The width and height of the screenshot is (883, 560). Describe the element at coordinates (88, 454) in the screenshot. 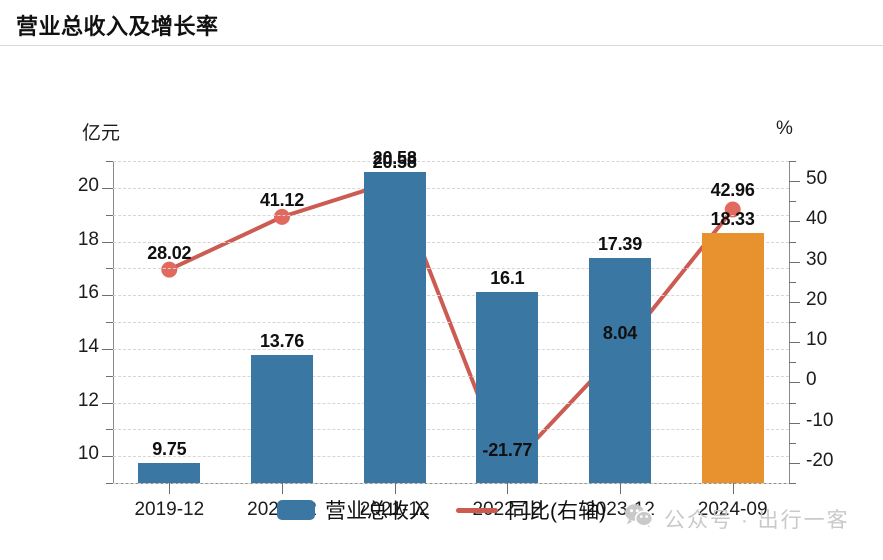

I see `left-axis-label: 10` at that location.